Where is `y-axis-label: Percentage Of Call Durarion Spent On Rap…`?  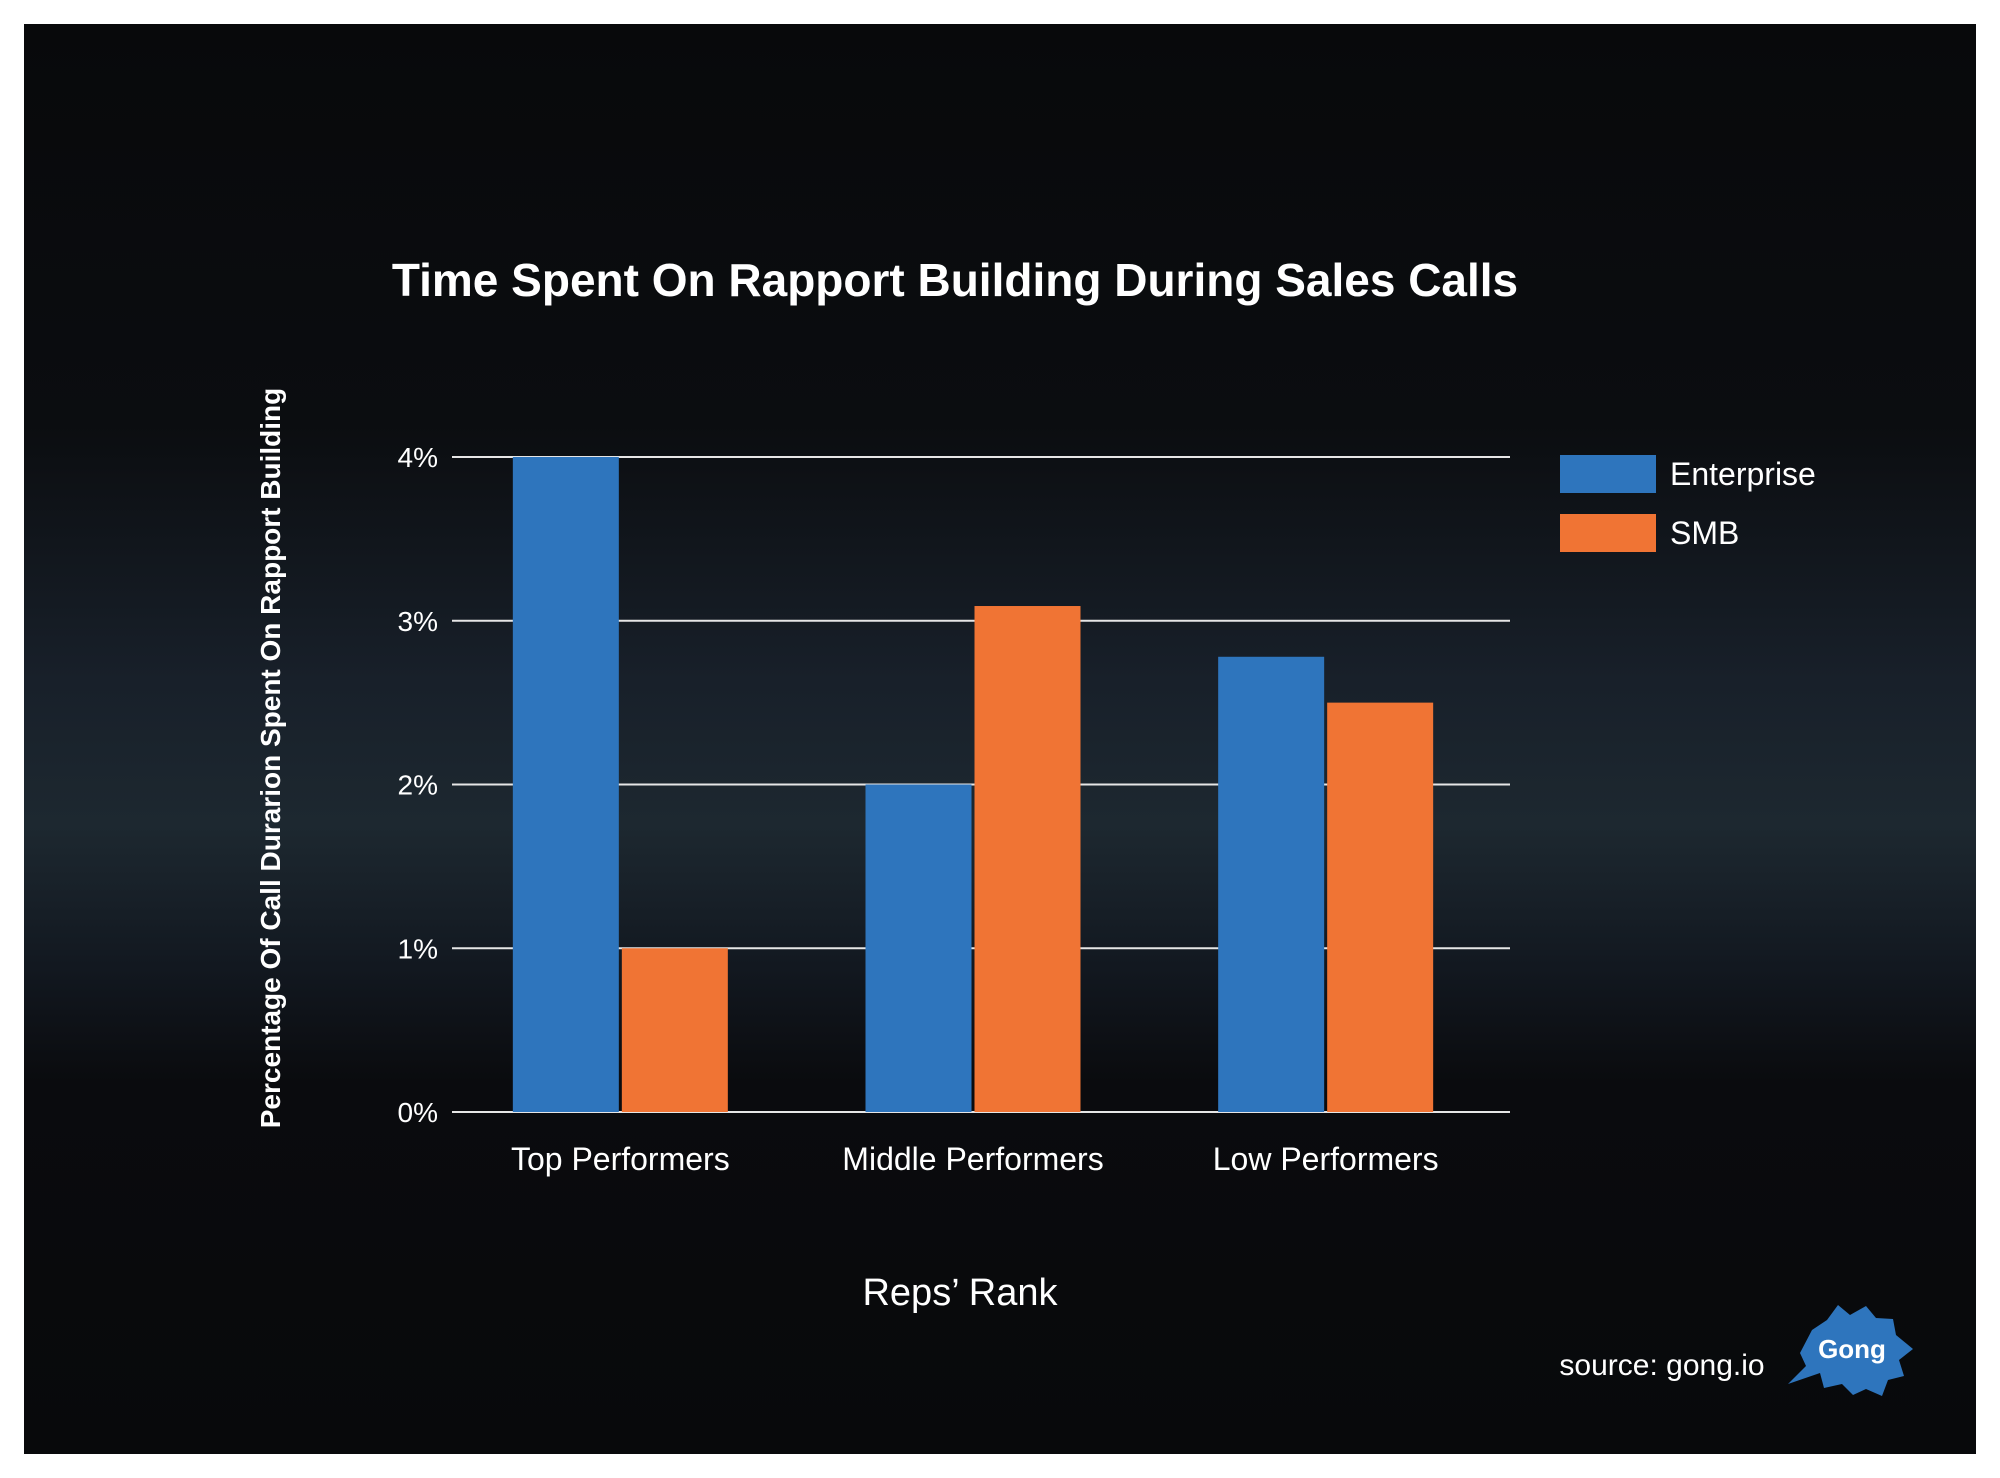
y-axis-label: Percentage Of Call Durarion Spent On Rap… is located at coordinates (270, 758).